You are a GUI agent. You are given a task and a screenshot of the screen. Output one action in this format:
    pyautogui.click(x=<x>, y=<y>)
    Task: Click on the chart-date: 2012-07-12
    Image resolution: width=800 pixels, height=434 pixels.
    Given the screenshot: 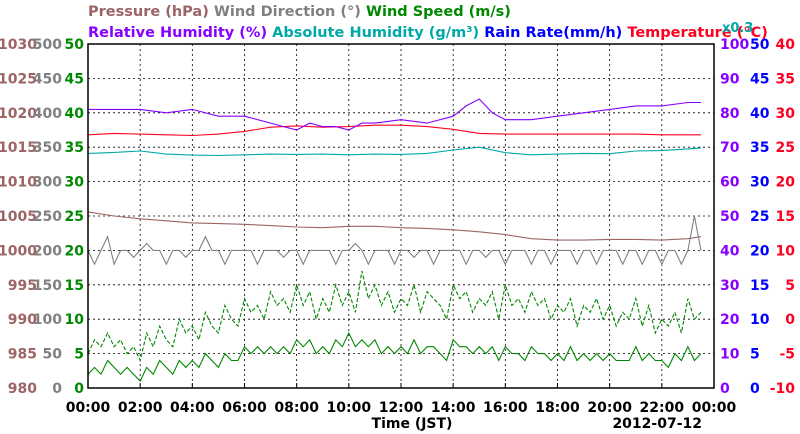 What is the action you would take?
    pyautogui.click(x=657, y=424)
    